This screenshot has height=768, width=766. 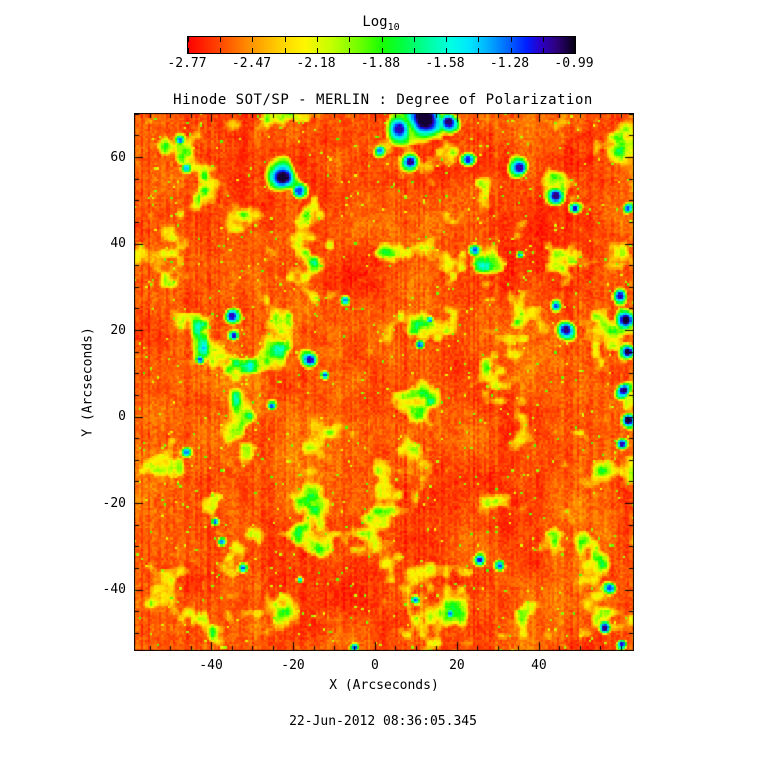 What do you see at coordinates (118, 157) in the screenshot?
I see `y-tick-label: 60` at bounding box center [118, 157].